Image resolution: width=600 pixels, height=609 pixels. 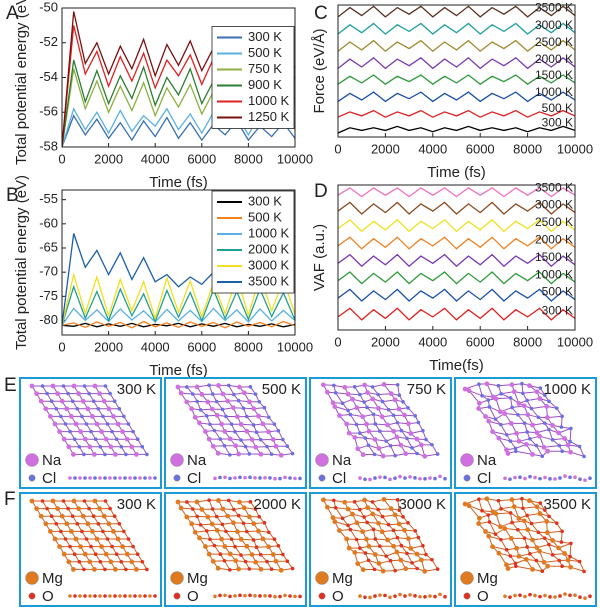 I want to click on legend-label: 3500 K, so click(x=269, y=280).